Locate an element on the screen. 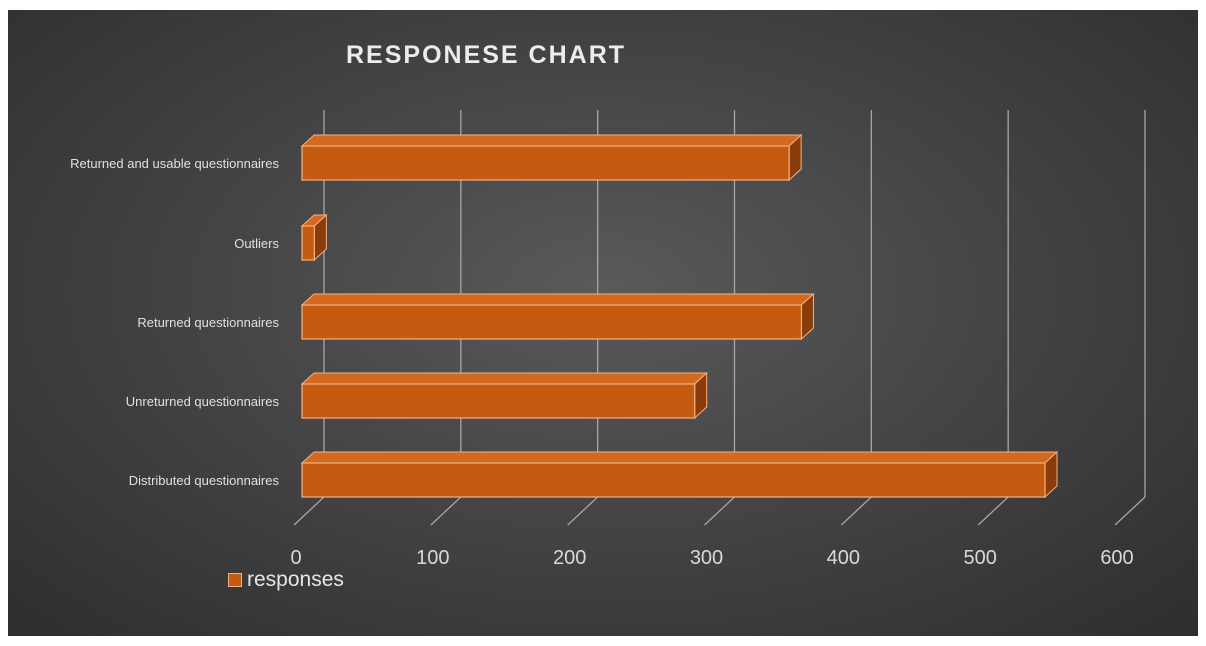 Image resolution: width=1206 pixels, height=646 pixels. legend: responses is located at coordinates (286, 580).